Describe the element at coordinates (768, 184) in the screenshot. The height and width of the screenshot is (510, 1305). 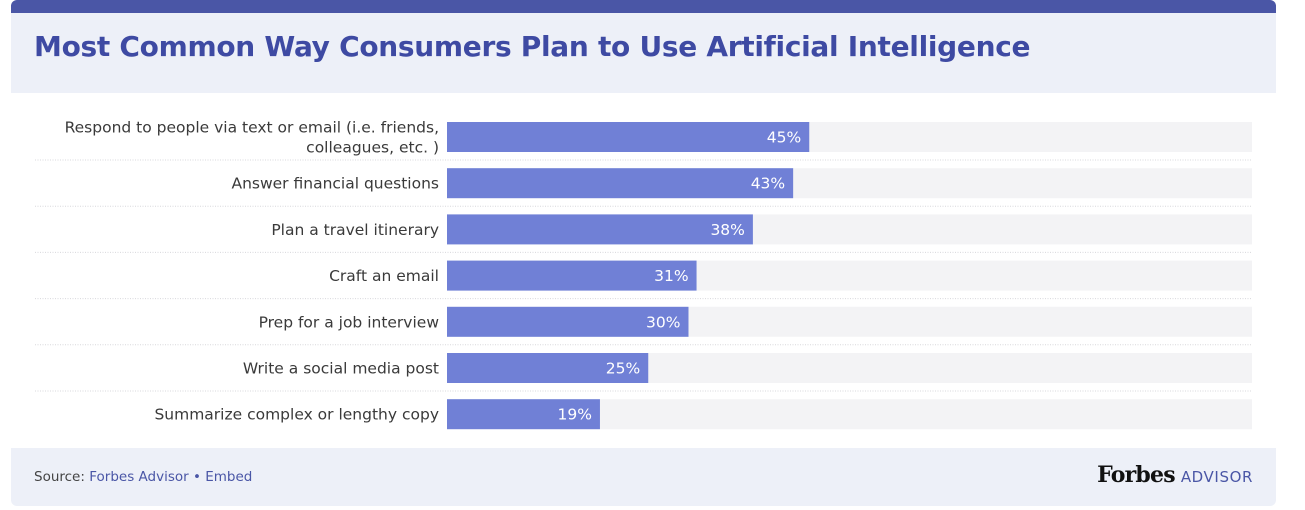
I see `value-label-1: 43%` at that location.